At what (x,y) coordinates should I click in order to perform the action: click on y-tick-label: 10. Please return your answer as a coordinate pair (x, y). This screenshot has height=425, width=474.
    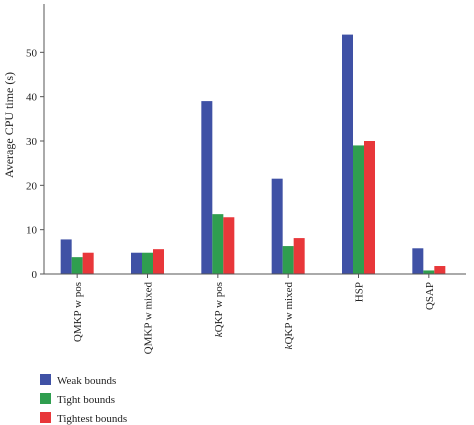
    Looking at the image, I should click on (32, 231).